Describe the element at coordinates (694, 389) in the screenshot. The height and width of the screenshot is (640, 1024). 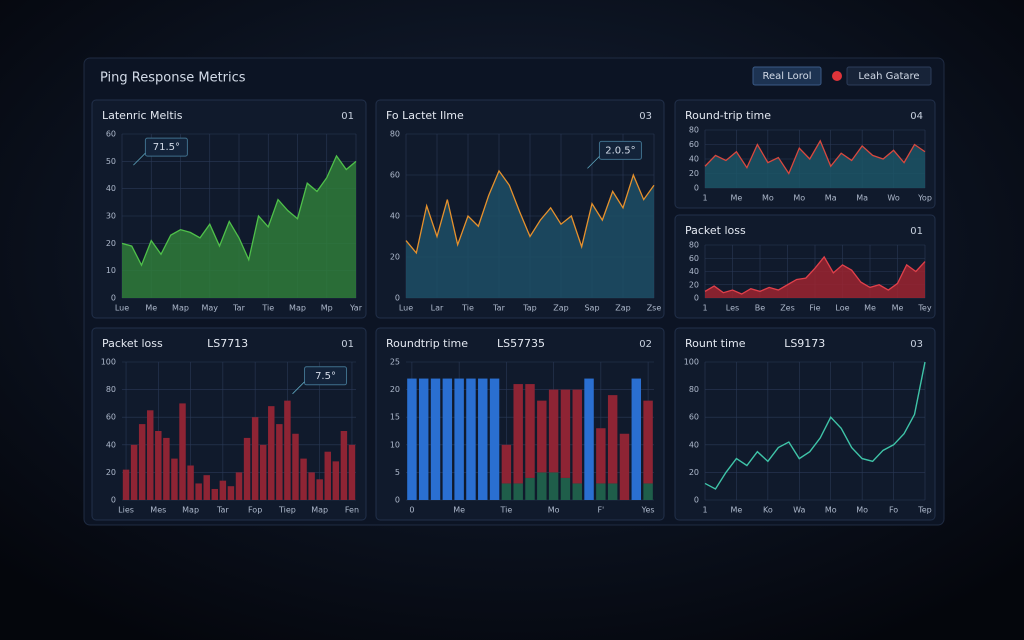
I see `y-tick-label: 80` at that location.